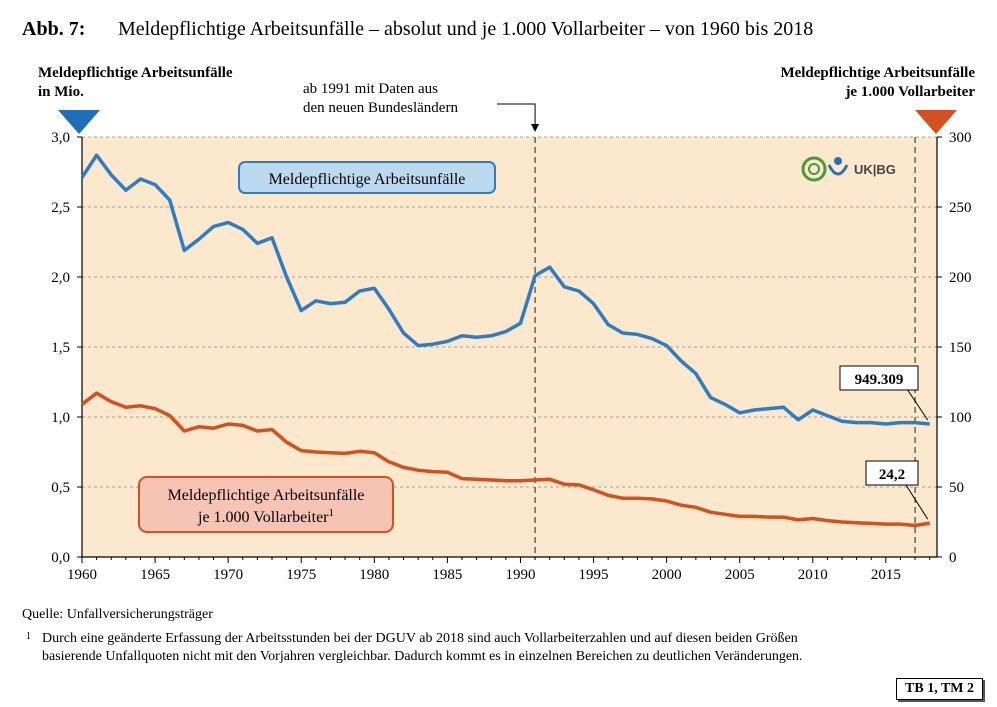 Image resolution: width=997 pixels, height=707 pixels. I want to click on left-tick-label: 1,5, so click(60, 348).